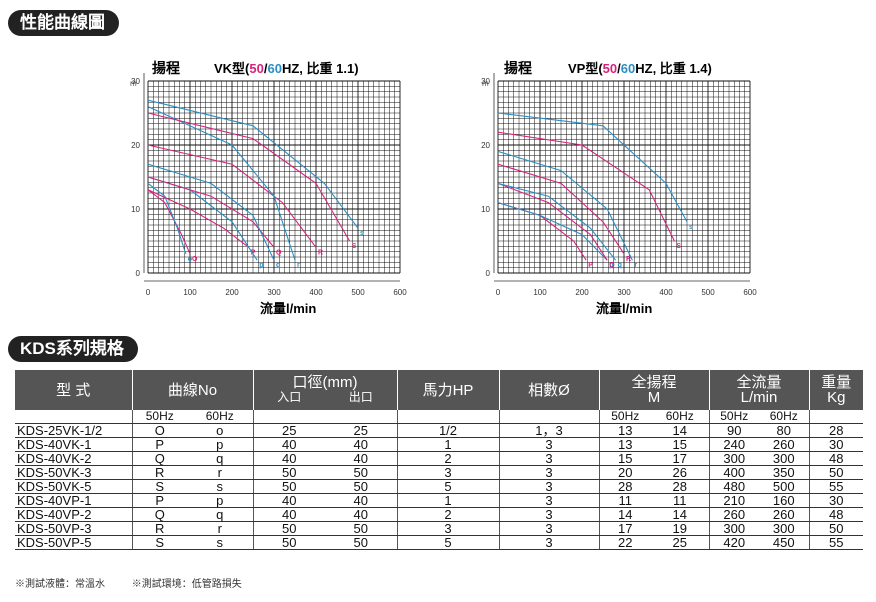 The height and width of the screenshot is (602, 876). Describe the element at coordinates (198, 218) in the screenshot. I see `series-line-P` at that location.